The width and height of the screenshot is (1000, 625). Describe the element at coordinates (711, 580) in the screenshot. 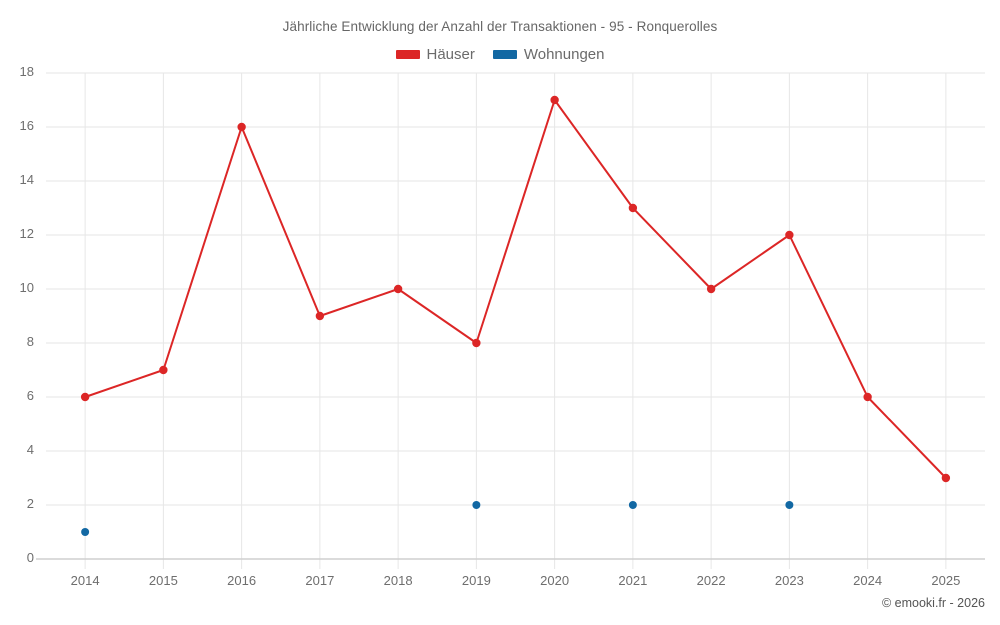

I see `x-axis-tick-label: 2022` at that location.